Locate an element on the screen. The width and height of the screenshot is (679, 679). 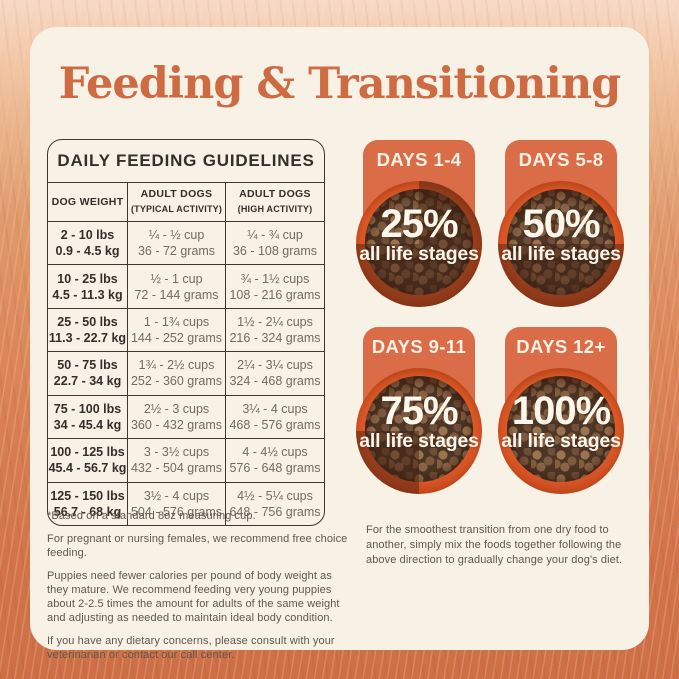
column-header-typical: ADULT DOGS (TYPICAL ACTIVITY) is located at coordinates (176, 202).